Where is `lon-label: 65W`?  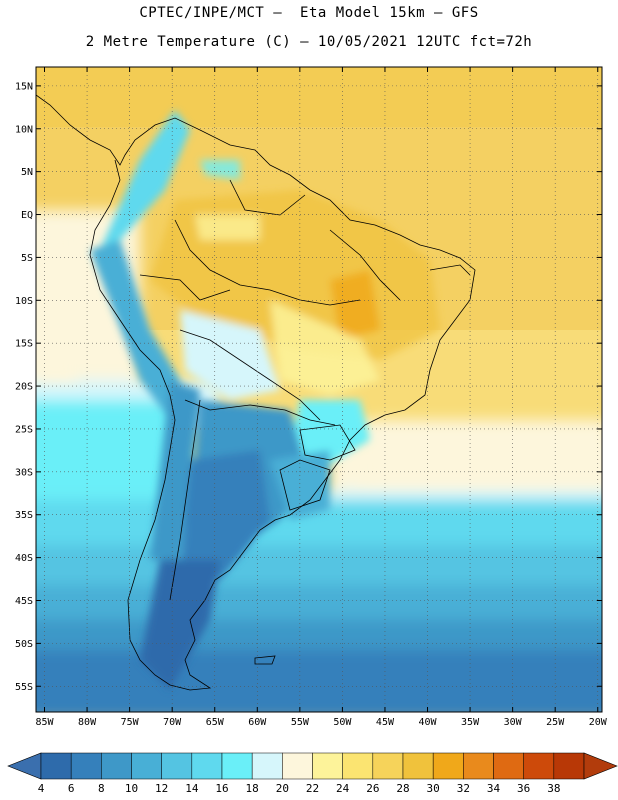 lon-label: 65W is located at coordinates (215, 722).